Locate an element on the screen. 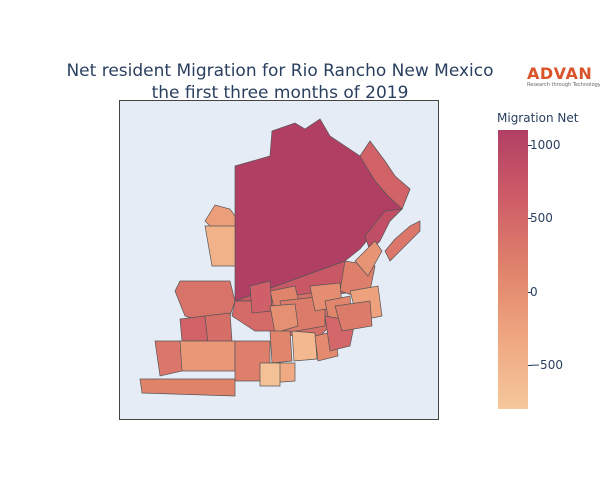 Image resolution: width=600 pixels, height=500 pixels. colorbar-tick-label: 500 is located at coordinates (541, 218).